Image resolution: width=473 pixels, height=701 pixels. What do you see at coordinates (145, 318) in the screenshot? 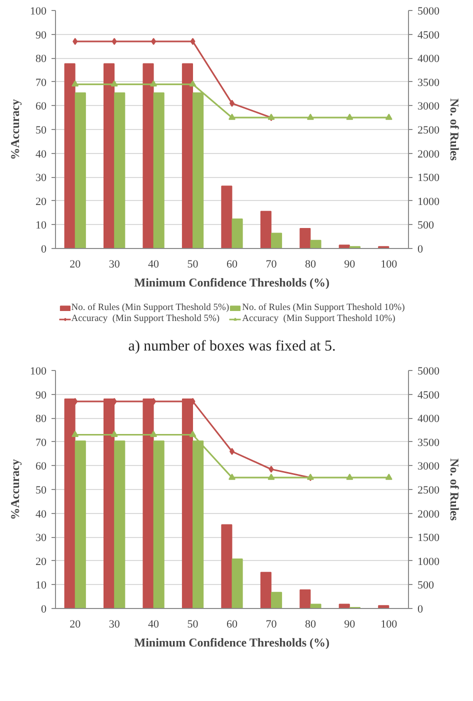
I see `legend-label: Accuracy (Min Support Theshold 5%)` at bounding box center [145, 318].